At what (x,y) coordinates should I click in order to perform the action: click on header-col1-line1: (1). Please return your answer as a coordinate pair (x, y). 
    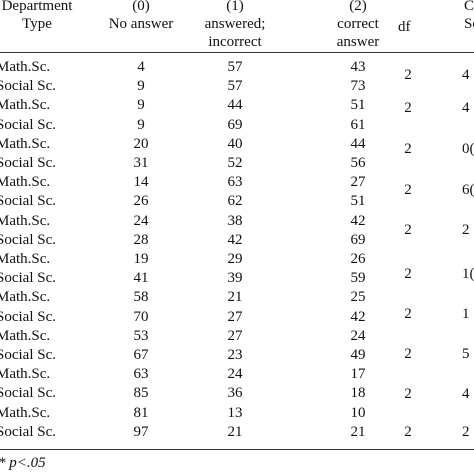
    Looking at the image, I should click on (235, 7).